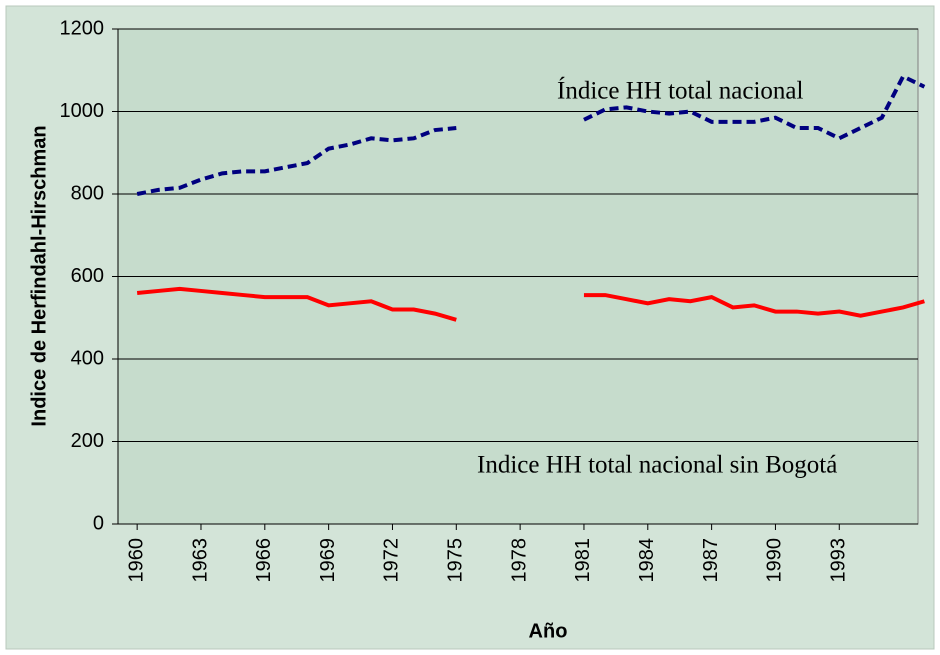 The width and height of the screenshot is (940, 655). Describe the element at coordinates (392, 560) in the screenshot. I see `x-tick-label: 1972` at that location.